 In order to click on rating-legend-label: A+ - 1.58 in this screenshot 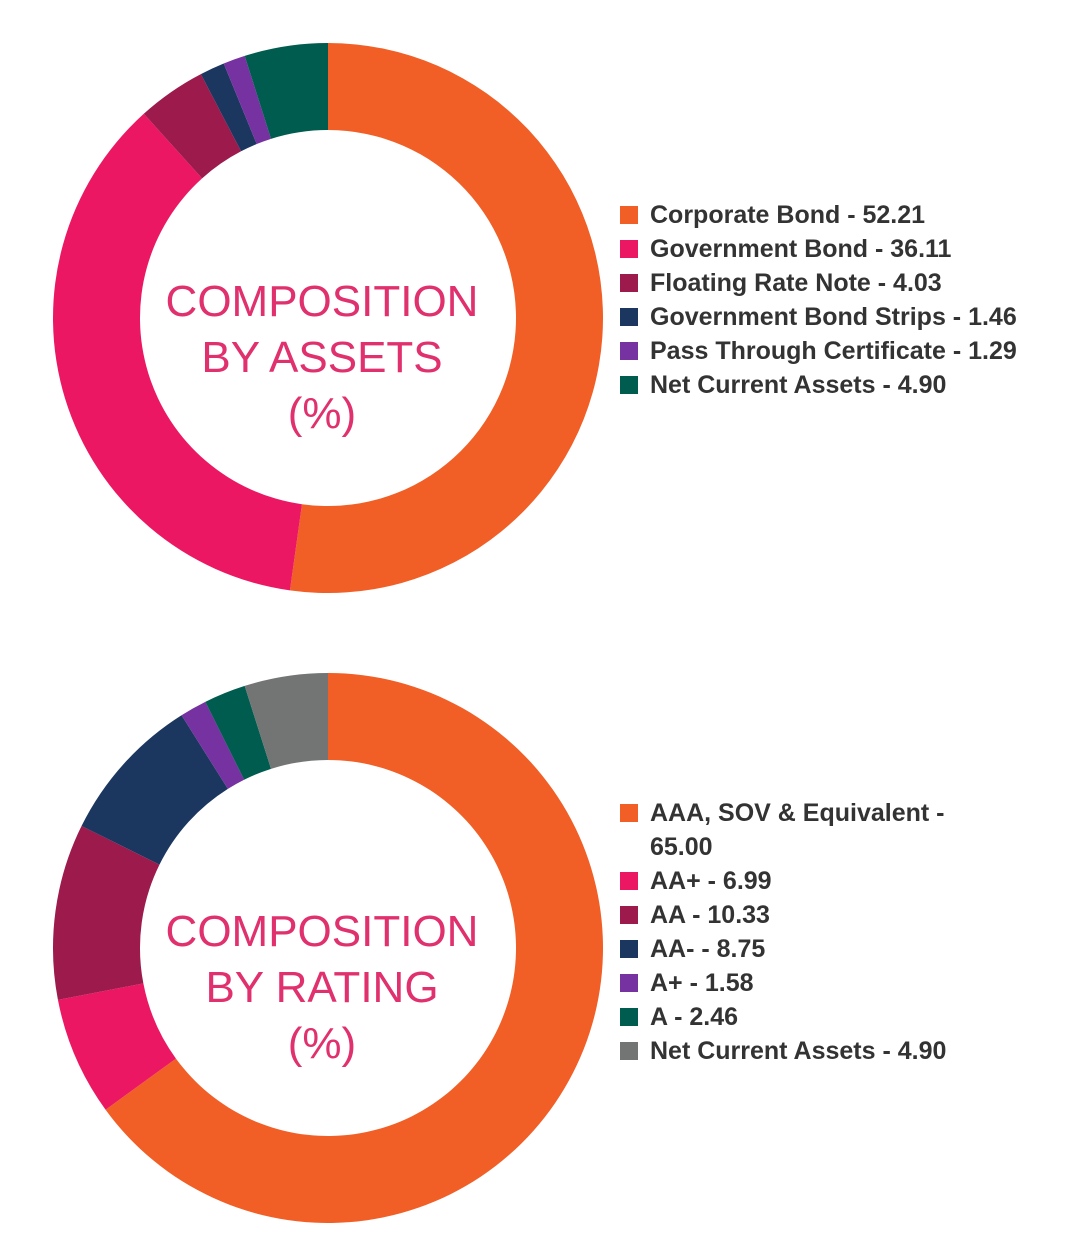, I will do `click(702, 983)`.